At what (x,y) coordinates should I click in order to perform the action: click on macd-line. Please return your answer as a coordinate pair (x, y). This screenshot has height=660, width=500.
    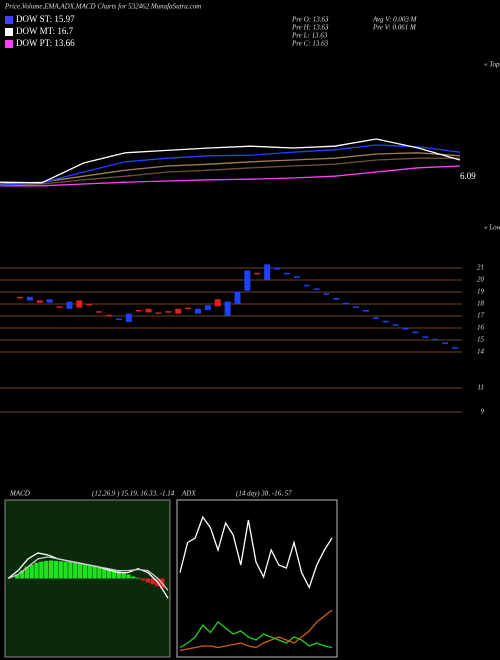
    Looking at the image, I should click on (88, 573).